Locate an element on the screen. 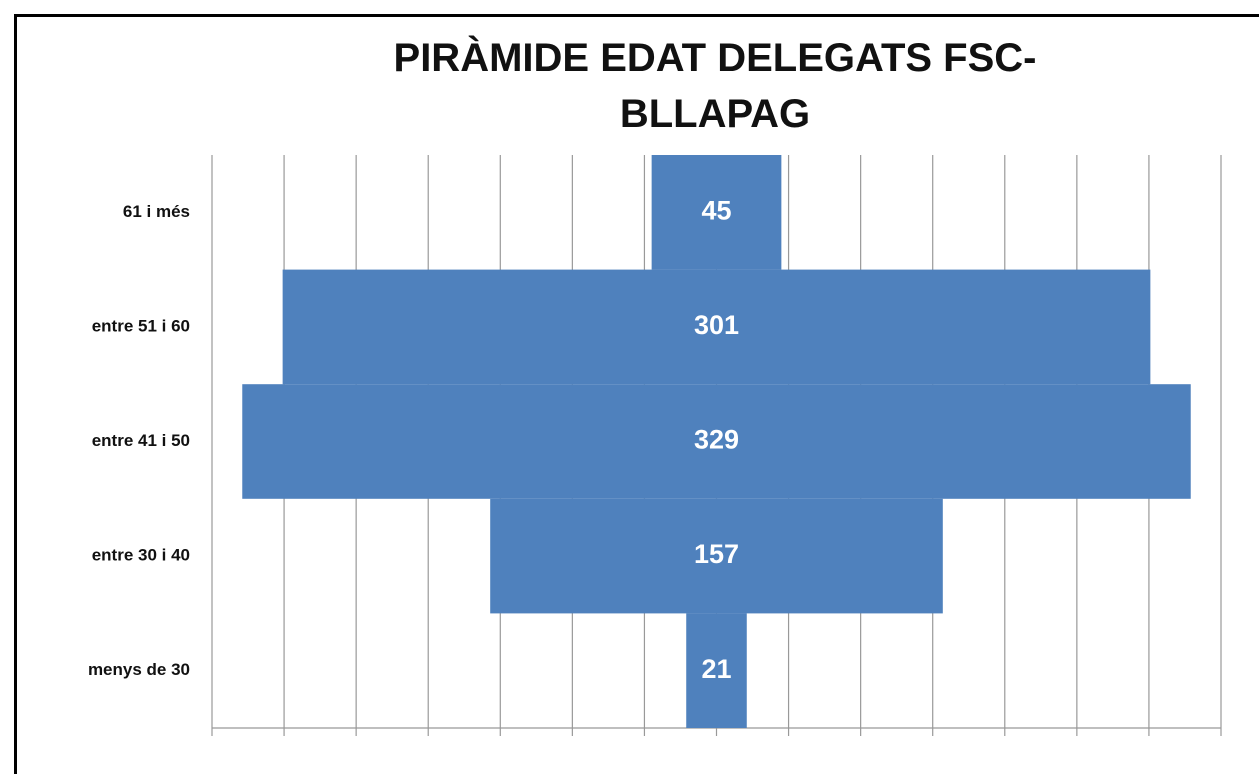 The image size is (1259, 774). data-label: 21 is located at coordinates (716, 669).